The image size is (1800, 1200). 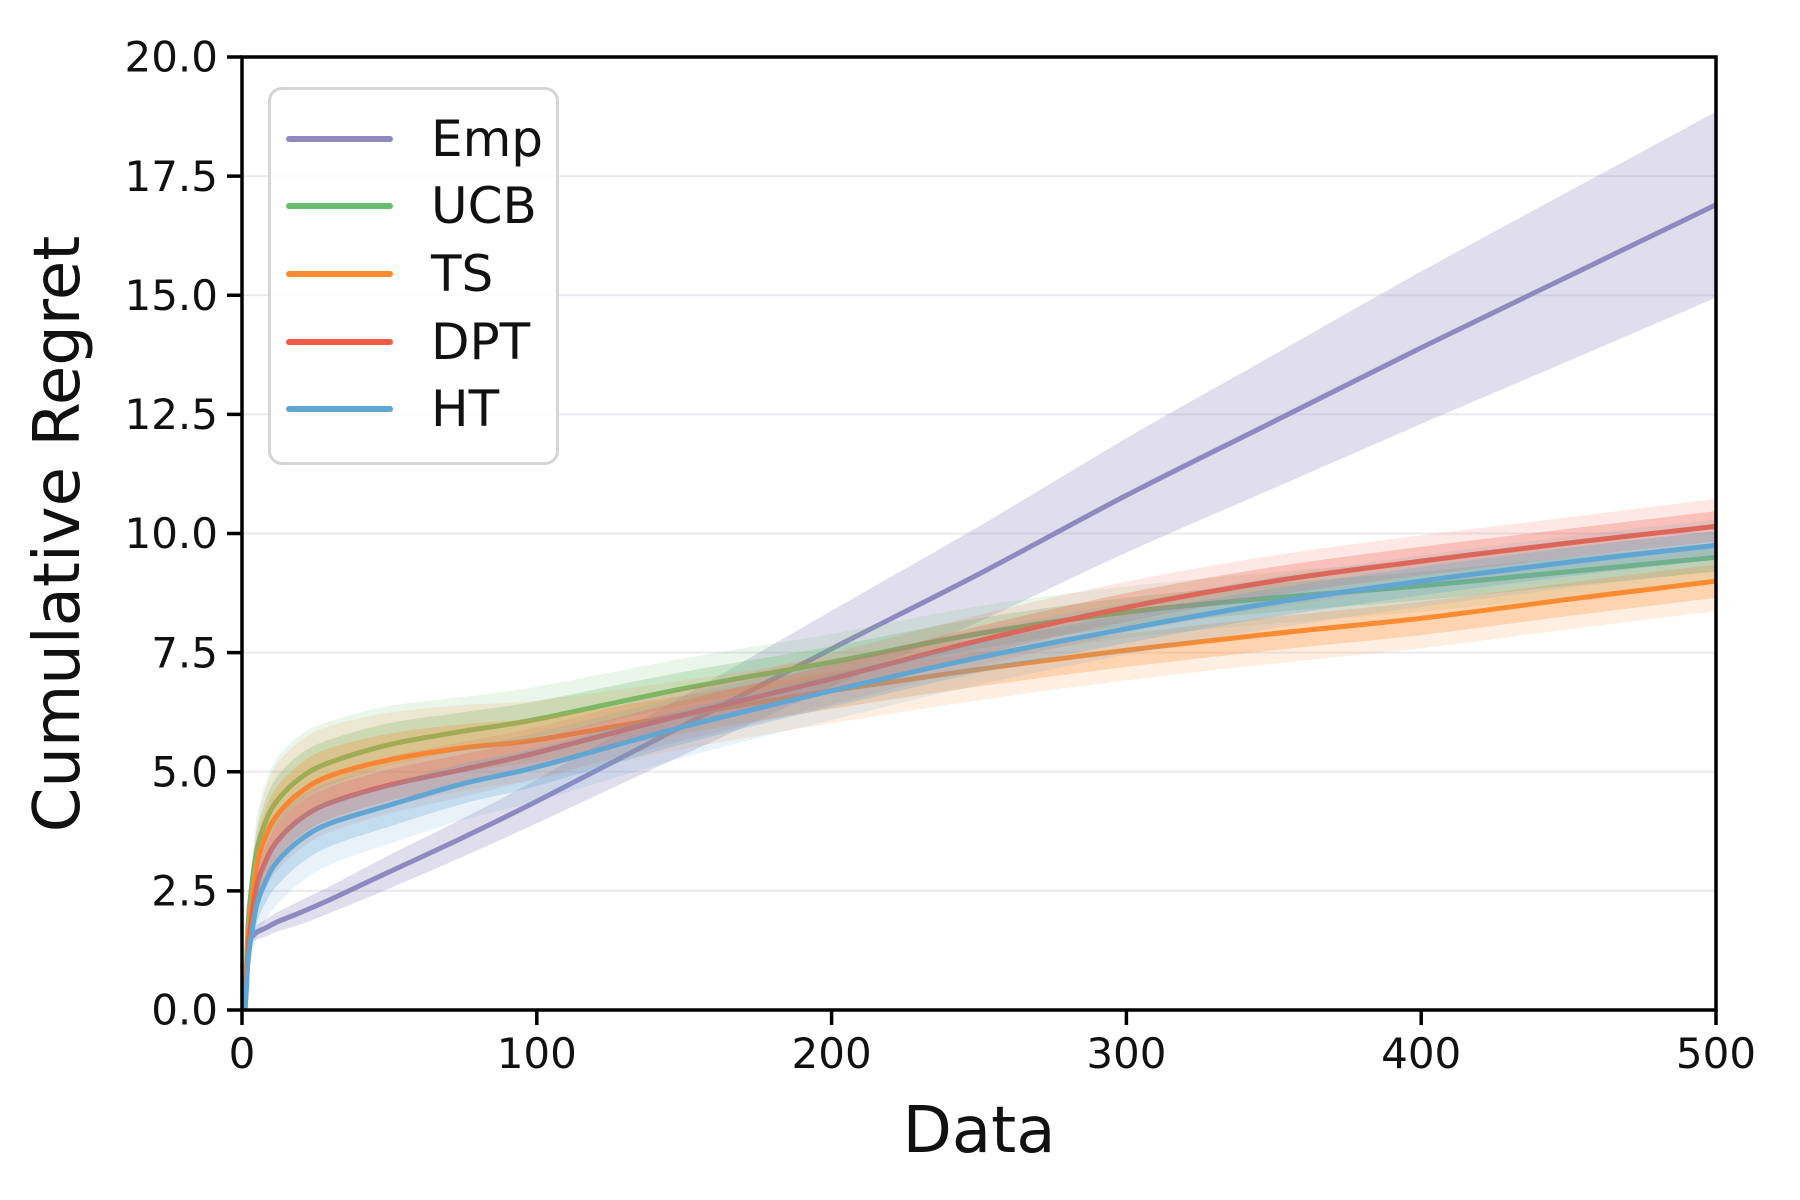 What do you see at coordinates (339, 341) in the screenshot?
I see `legend-swatch-dpt` at bounding box center [339, 341].